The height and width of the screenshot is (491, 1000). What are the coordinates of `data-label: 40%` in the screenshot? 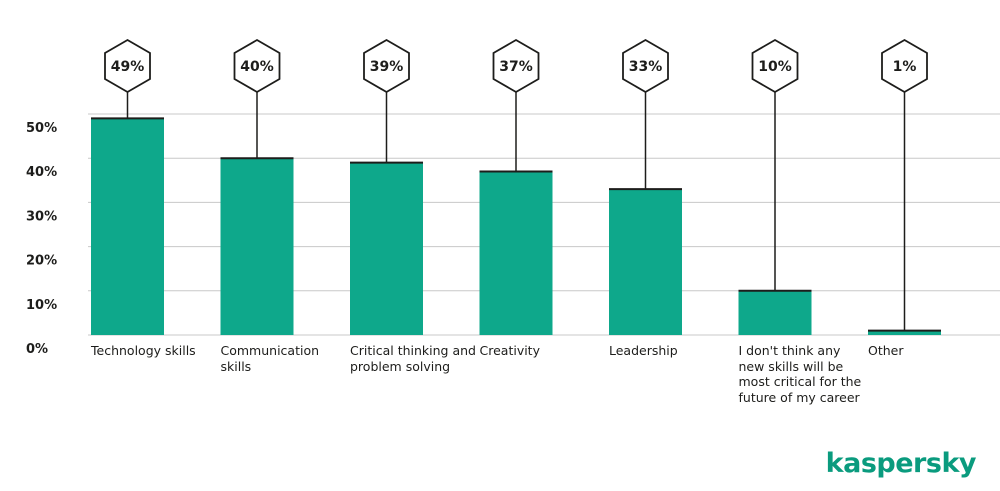 It's located at (257, 67).